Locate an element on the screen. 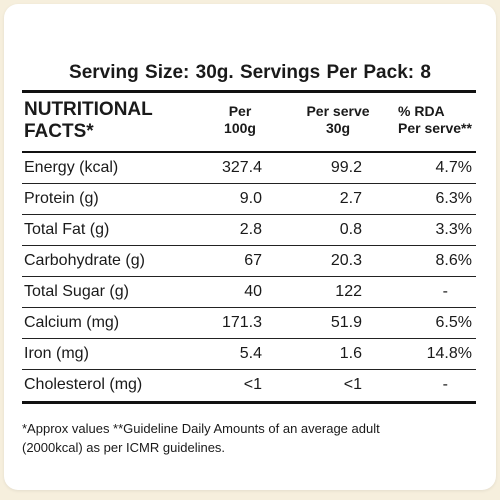 The image size is (500, 500). value-per-100g: 40 is located at coordinates (253, 291).